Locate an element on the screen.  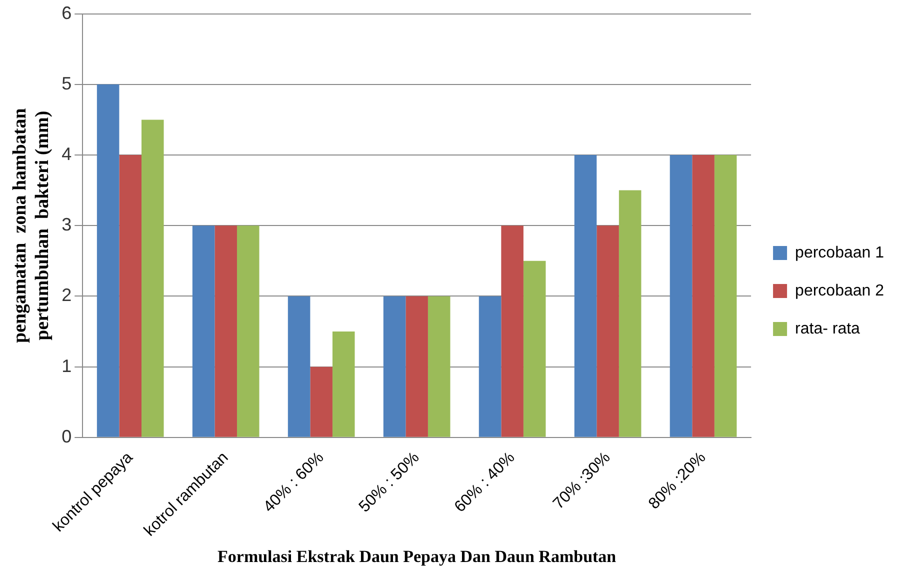
y-axis-title: pengamatan zona hambatan pertumbuhan bakteri (mm) is located at coordinates (31, 226).